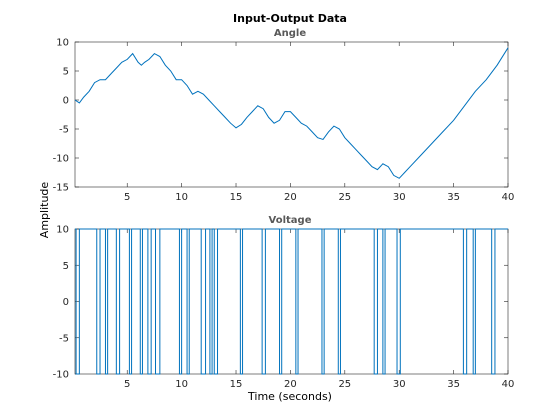  I want to click on angle-ytick-label: -5, so click(64, 130).